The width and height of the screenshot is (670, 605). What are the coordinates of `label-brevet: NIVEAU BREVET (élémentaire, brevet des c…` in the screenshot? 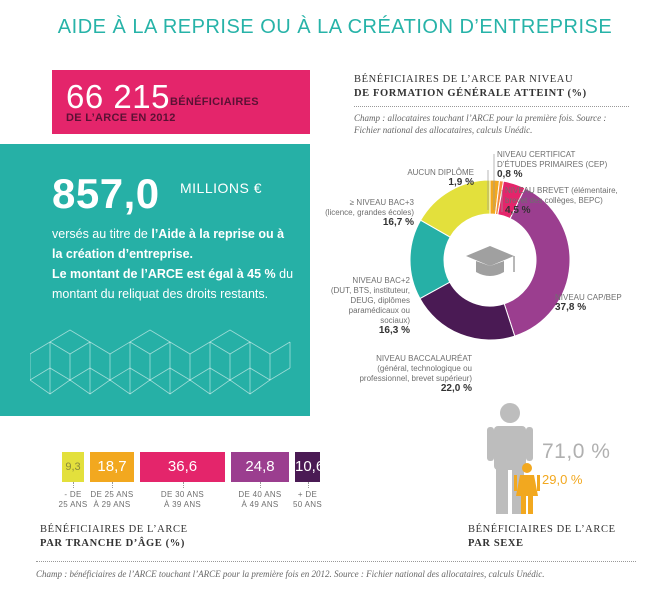 It's located at (561, 201).